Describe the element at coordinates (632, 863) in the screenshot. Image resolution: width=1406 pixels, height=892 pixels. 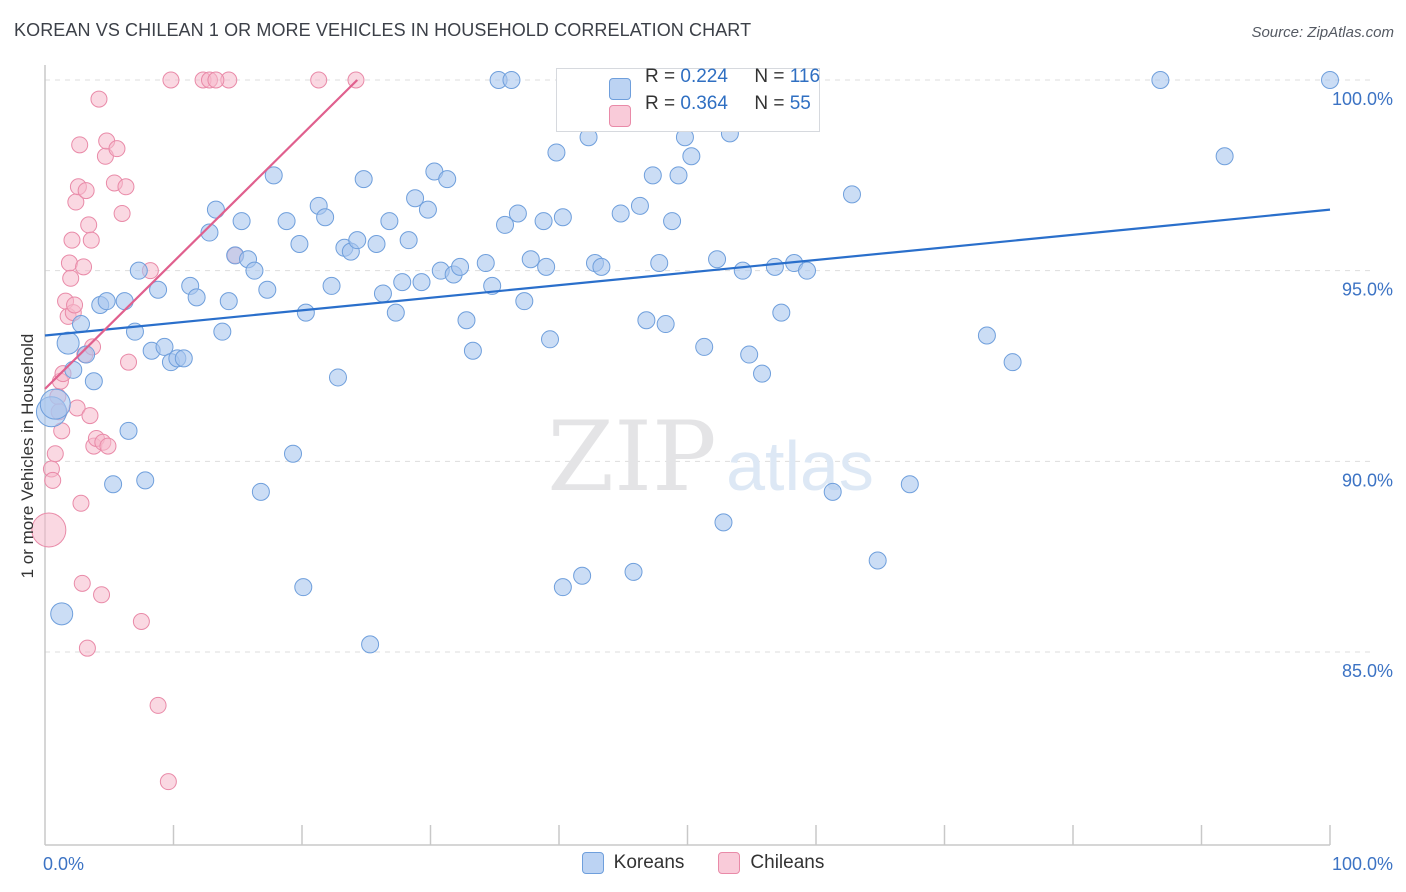
I see `legend-item-koreans: Koreans` at that location.